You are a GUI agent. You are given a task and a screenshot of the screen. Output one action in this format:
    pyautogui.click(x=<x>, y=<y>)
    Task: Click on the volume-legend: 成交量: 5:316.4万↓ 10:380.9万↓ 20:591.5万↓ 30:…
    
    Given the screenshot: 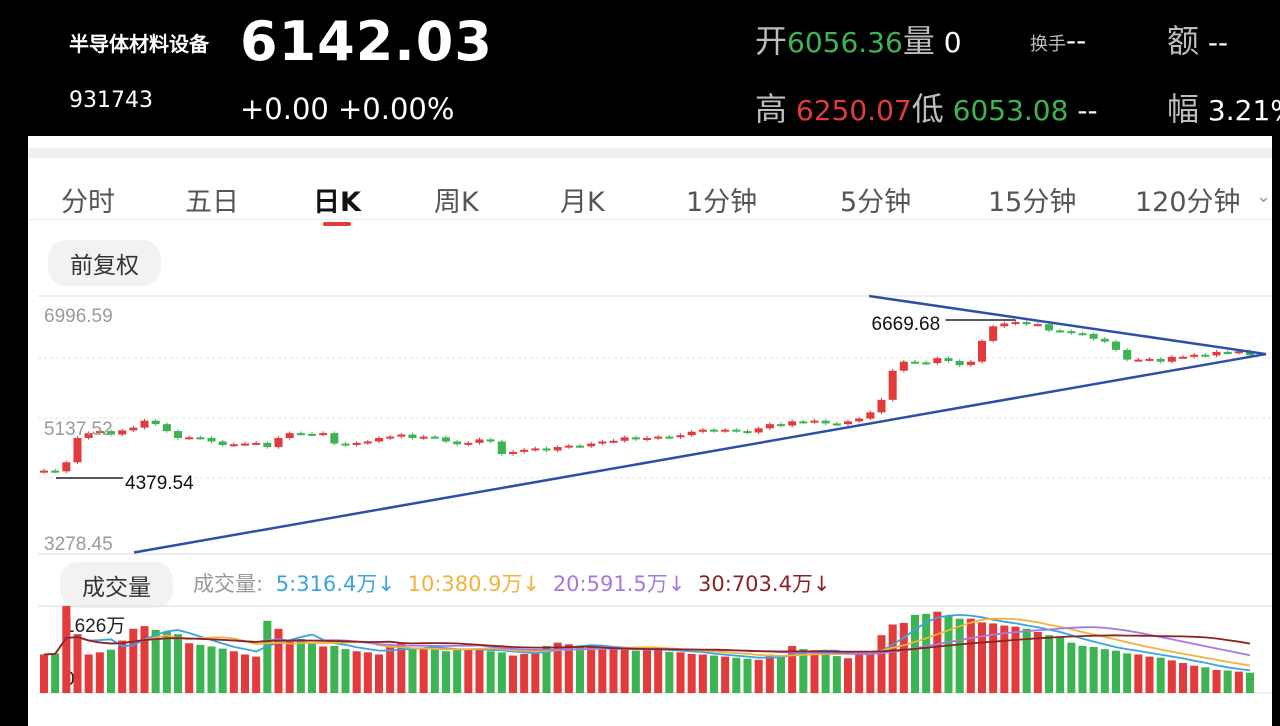 What is the action you would take?
    pyautogui.click(x=515, y=583)
    